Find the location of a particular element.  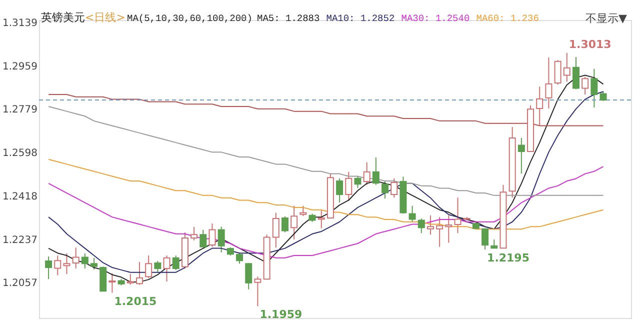

text: MA30: 1.2540 is located at coordinates (435, 18).